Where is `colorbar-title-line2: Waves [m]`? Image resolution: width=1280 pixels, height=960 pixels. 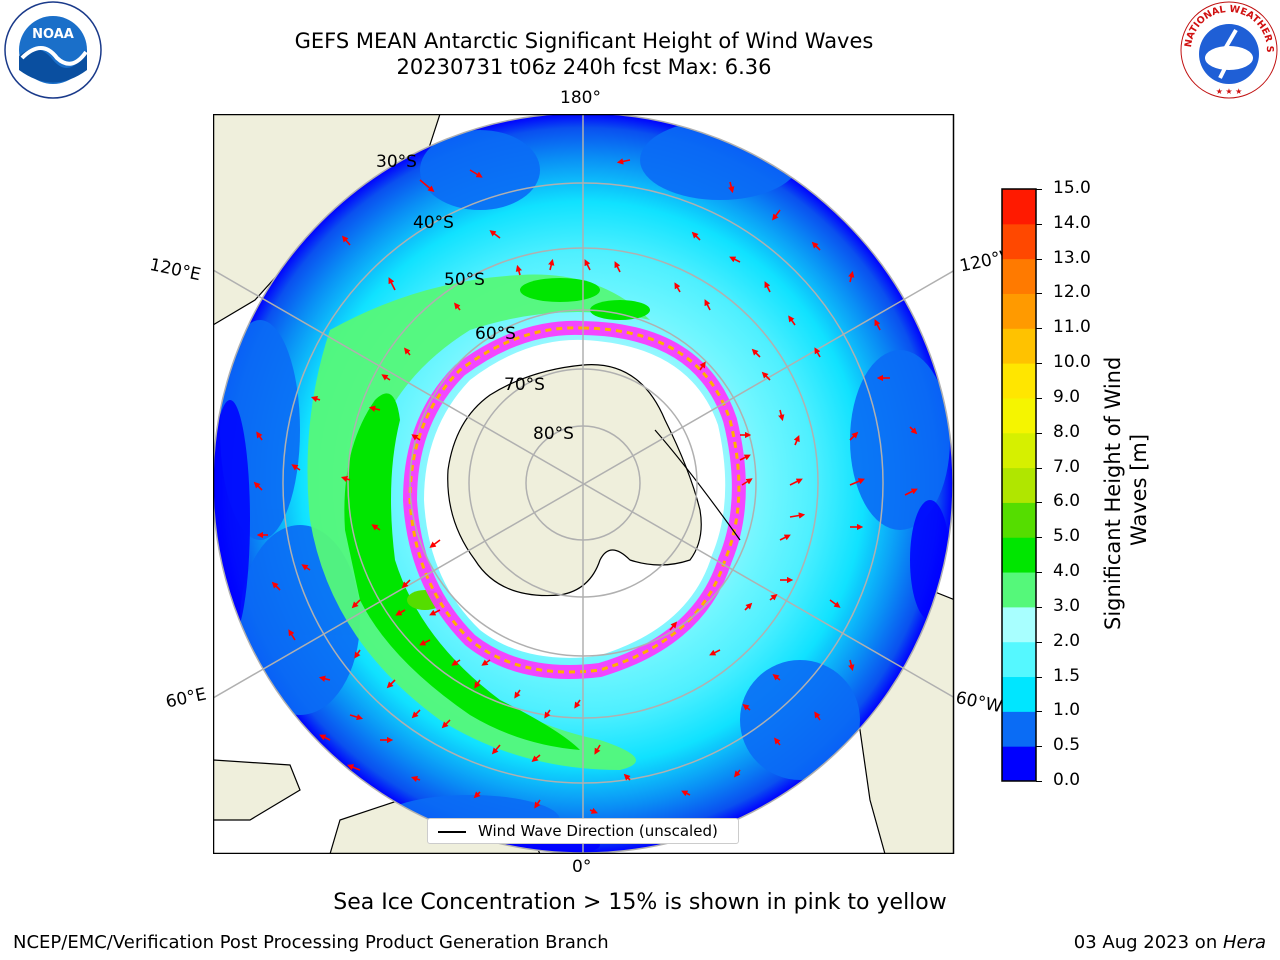 colorbar-title-line2: Waves [m] is located at coordinates (1139, 490).